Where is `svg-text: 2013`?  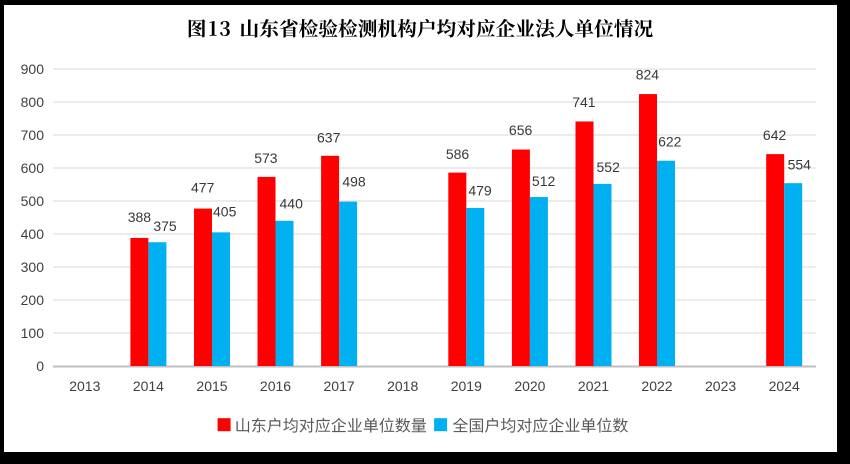
svg-text: 2013 is located at coordinates (84, 386).